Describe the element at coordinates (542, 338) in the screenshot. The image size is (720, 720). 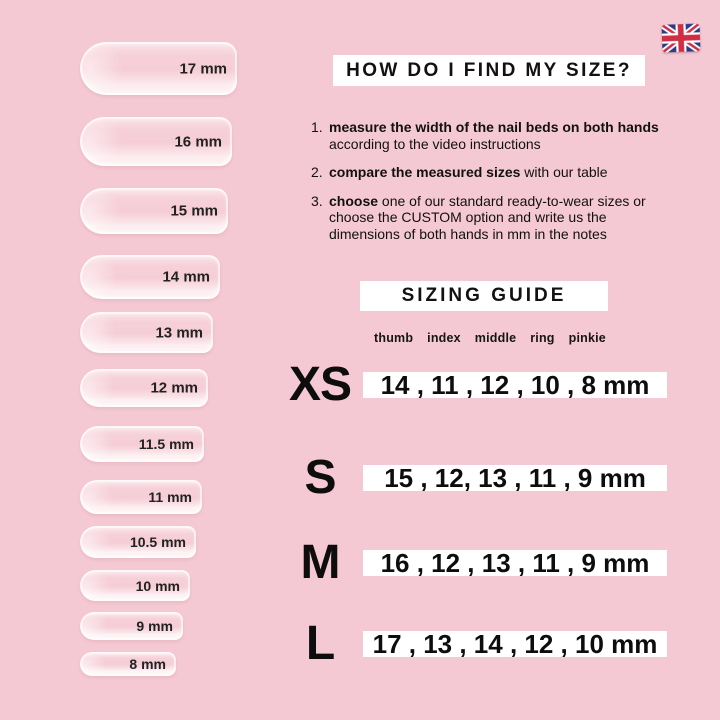
I see `finger-label-ring: ring` at that location.